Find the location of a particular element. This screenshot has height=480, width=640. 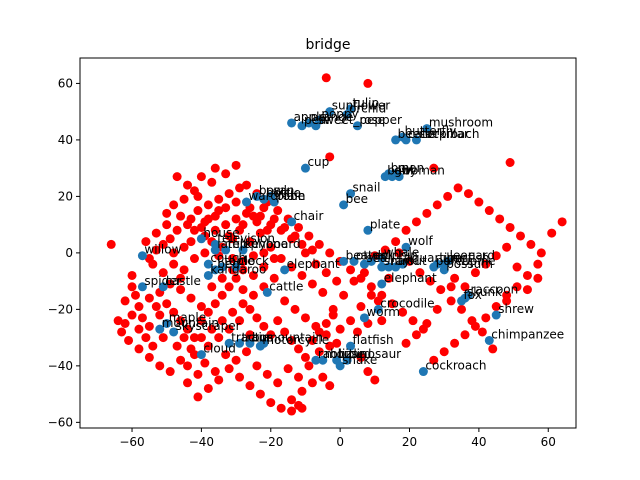

point-label: rose is located at coordinates (372, 120).